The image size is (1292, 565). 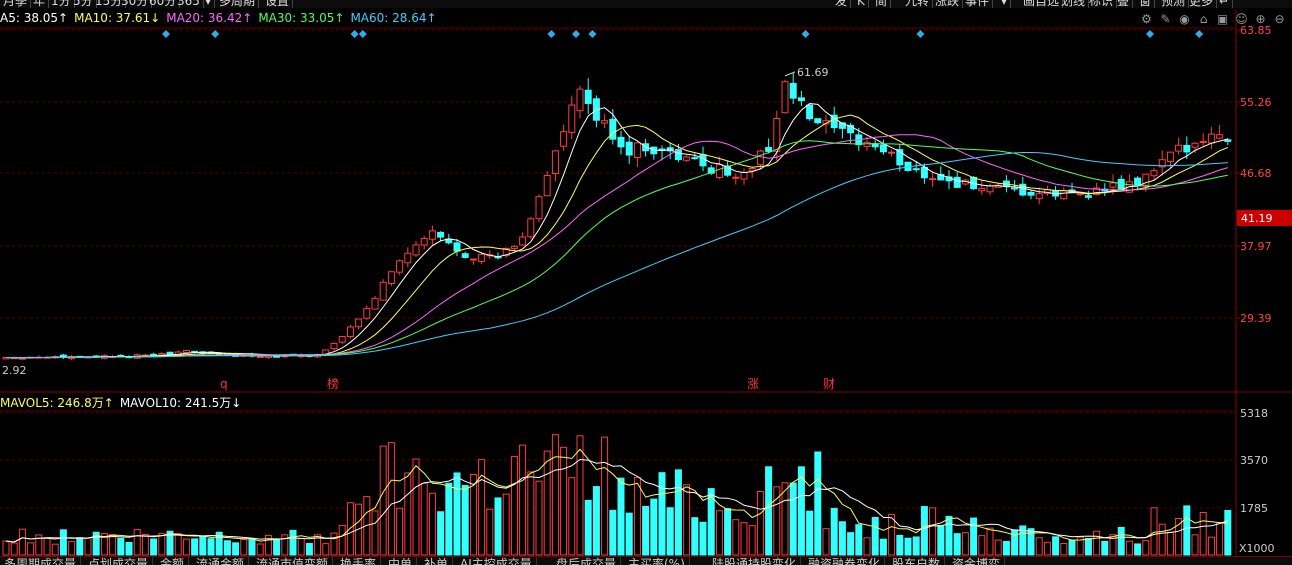 What do you see at coordinates (1102, 4) in the screenshot?
I see `tool-tab: 标识` at bounding box center [1102, 4].